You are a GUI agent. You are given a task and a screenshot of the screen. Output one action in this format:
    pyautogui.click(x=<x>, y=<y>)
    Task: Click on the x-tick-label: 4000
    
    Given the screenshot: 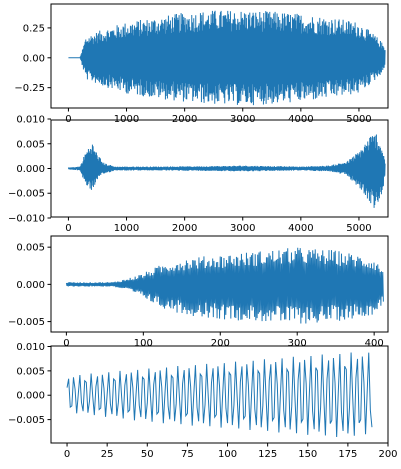 What is the action you would take?
    pyautogui.click(x=300, y=228)
    